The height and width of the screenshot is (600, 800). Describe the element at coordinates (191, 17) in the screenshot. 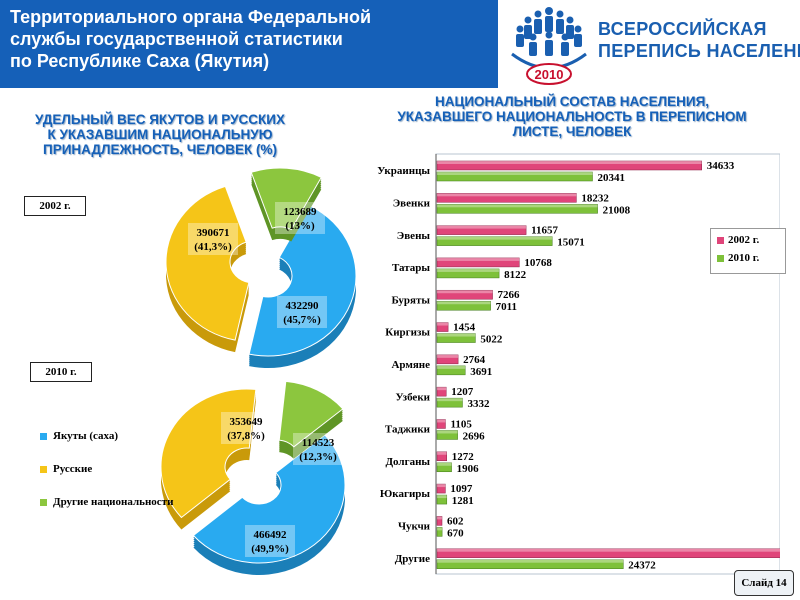

I see `header-title-line: Территориального органа Федеральной` at that location.